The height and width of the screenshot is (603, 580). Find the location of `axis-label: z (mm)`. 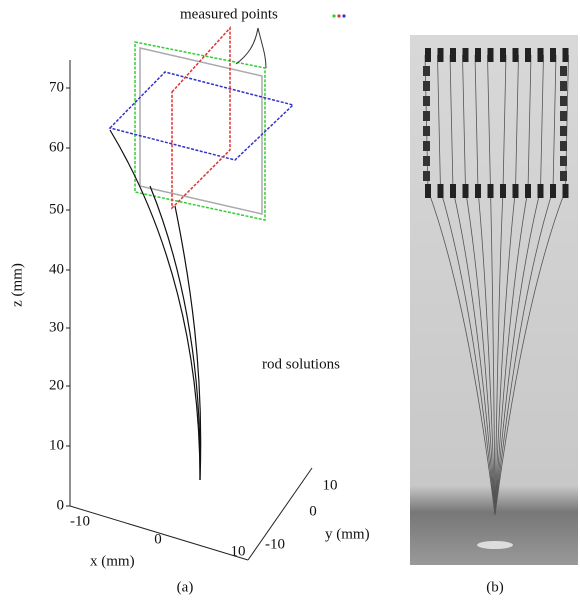

axis-label: z (mm) is located at coordinates (17, 285).